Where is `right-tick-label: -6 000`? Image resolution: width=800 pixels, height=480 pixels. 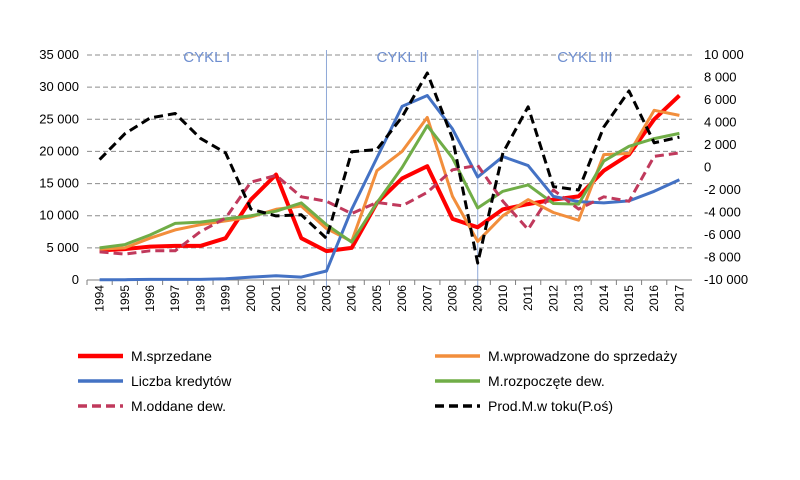
right-tick-label: -6 000 is located at coordinates (722, 234).